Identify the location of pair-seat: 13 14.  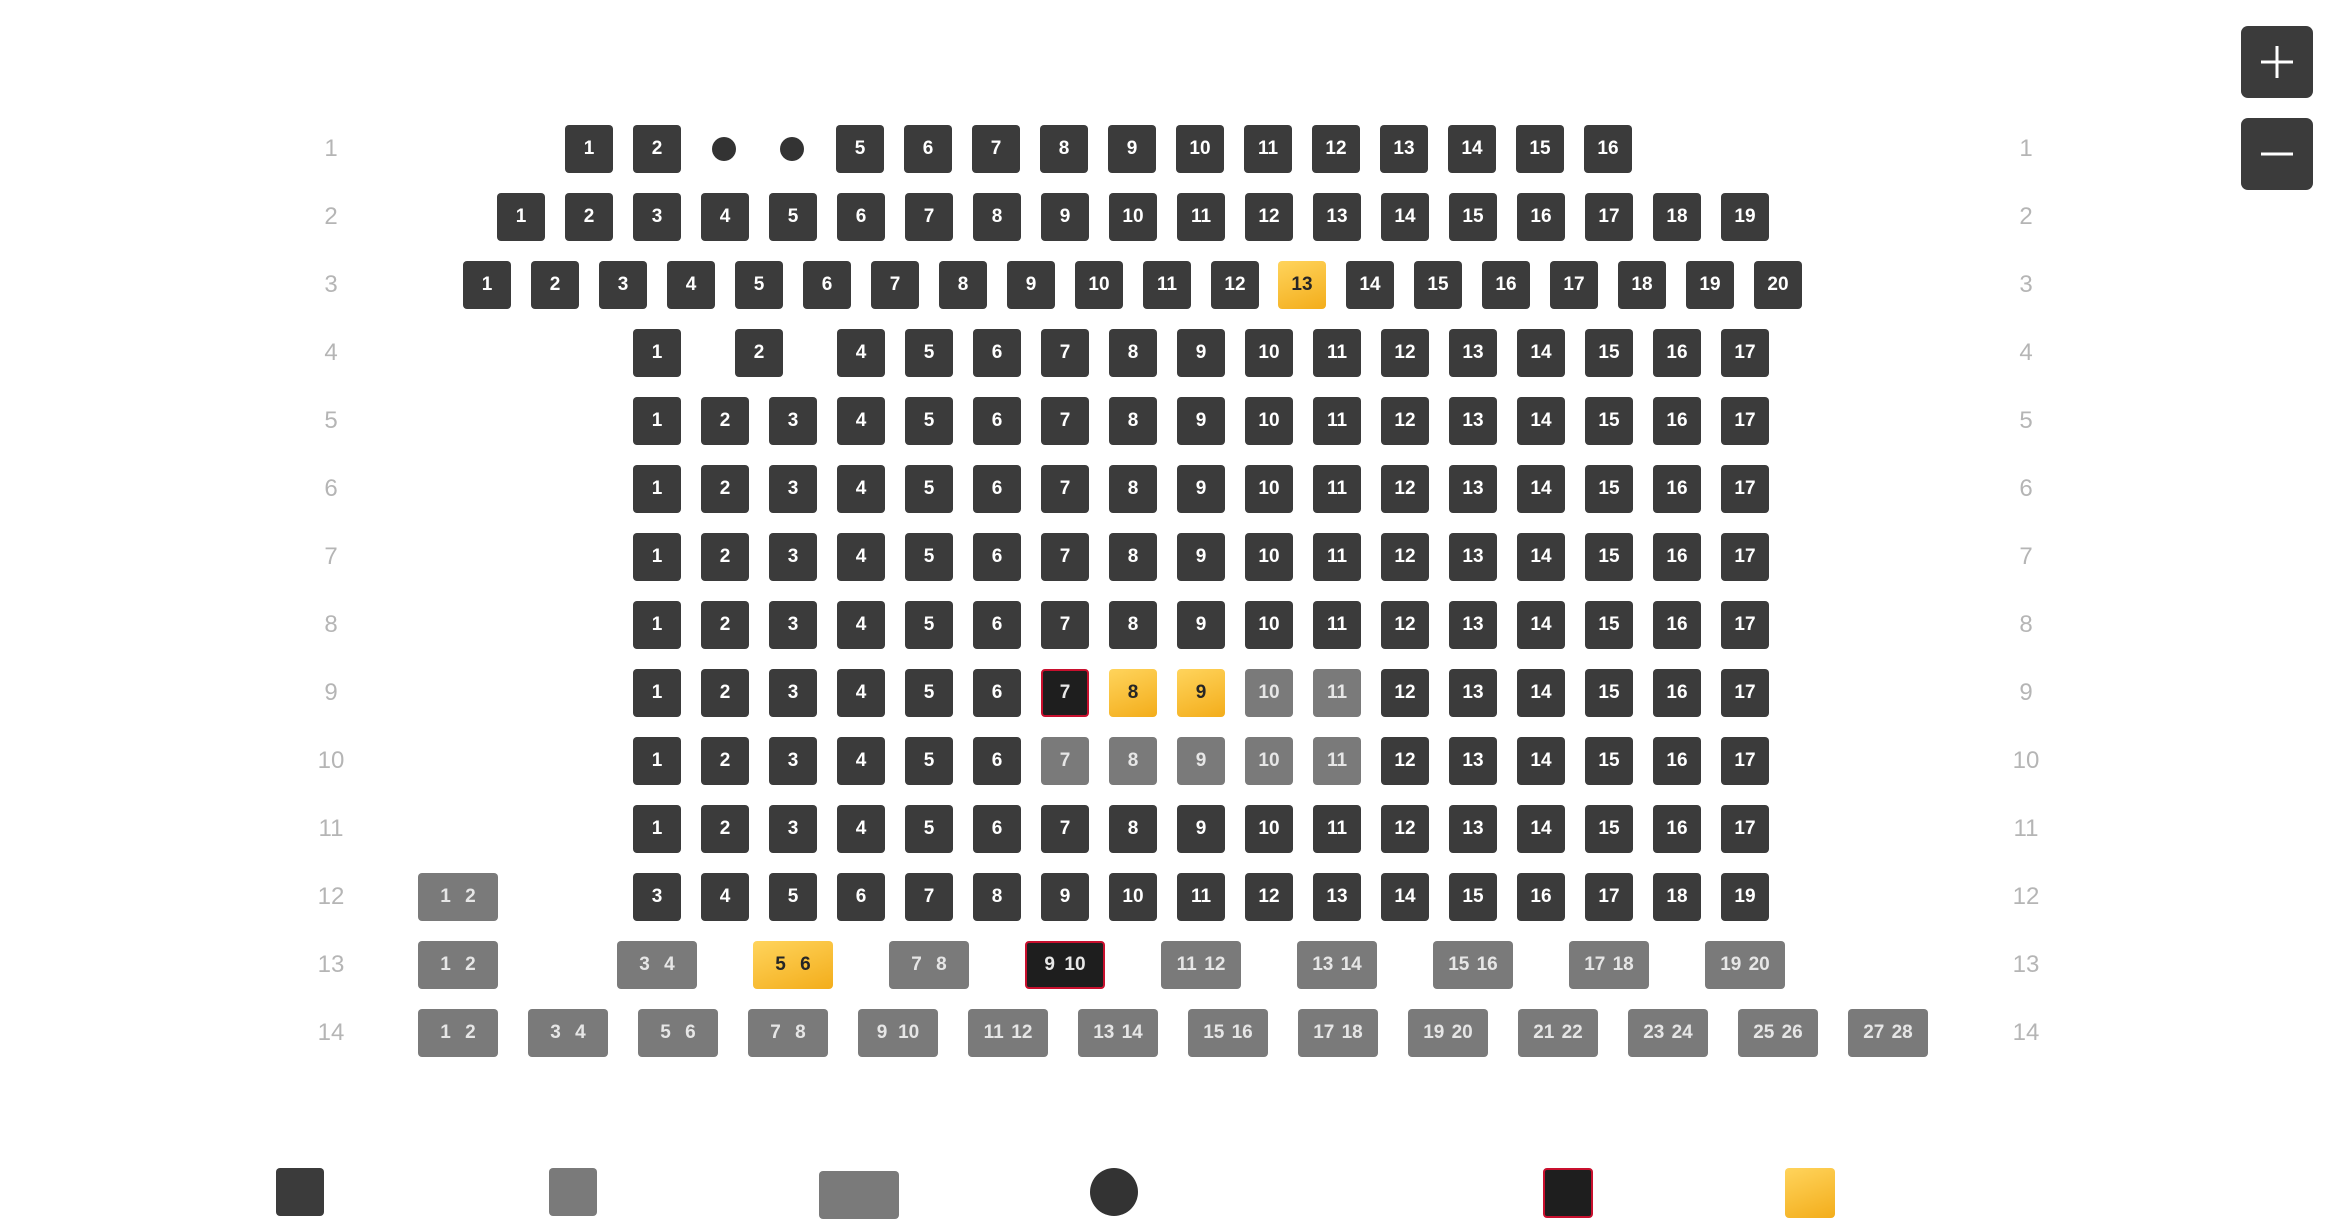
(1118, 1033).